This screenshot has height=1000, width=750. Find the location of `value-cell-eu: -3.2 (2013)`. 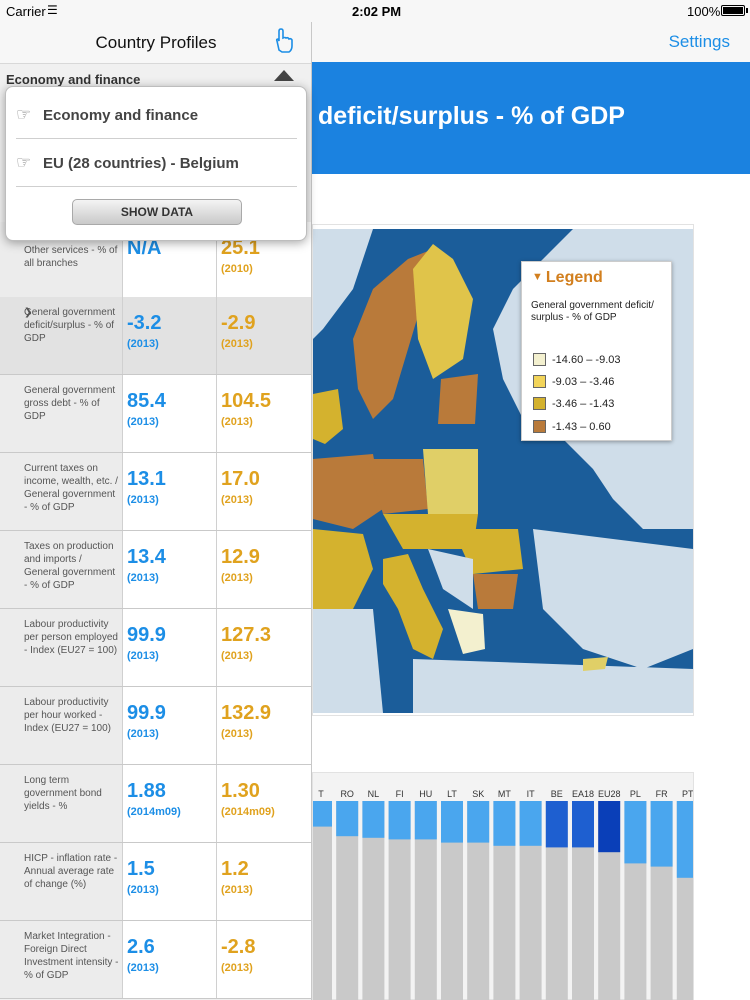

value-cell-eu: -3.2 (2013) is located at coordinates (170, 335).